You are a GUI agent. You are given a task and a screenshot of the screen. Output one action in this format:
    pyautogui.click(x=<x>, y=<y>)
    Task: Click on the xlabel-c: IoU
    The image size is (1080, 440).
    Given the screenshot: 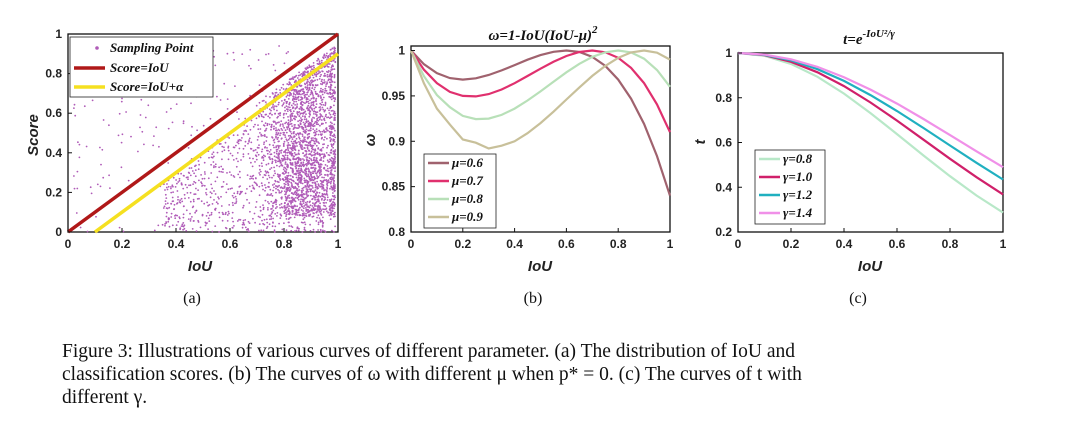 What is the action you would take?
    pyautogui.click(x=870, y=266)
    